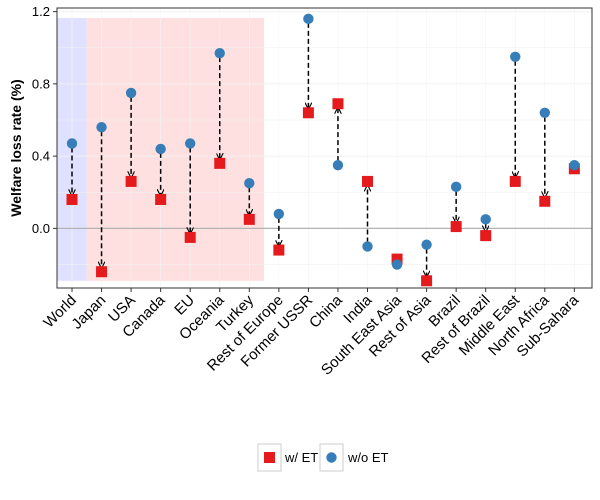 The height and width of the screenshot is (500, 600). I want to click on point-w-et-south-east-asia, so click(397, 259).